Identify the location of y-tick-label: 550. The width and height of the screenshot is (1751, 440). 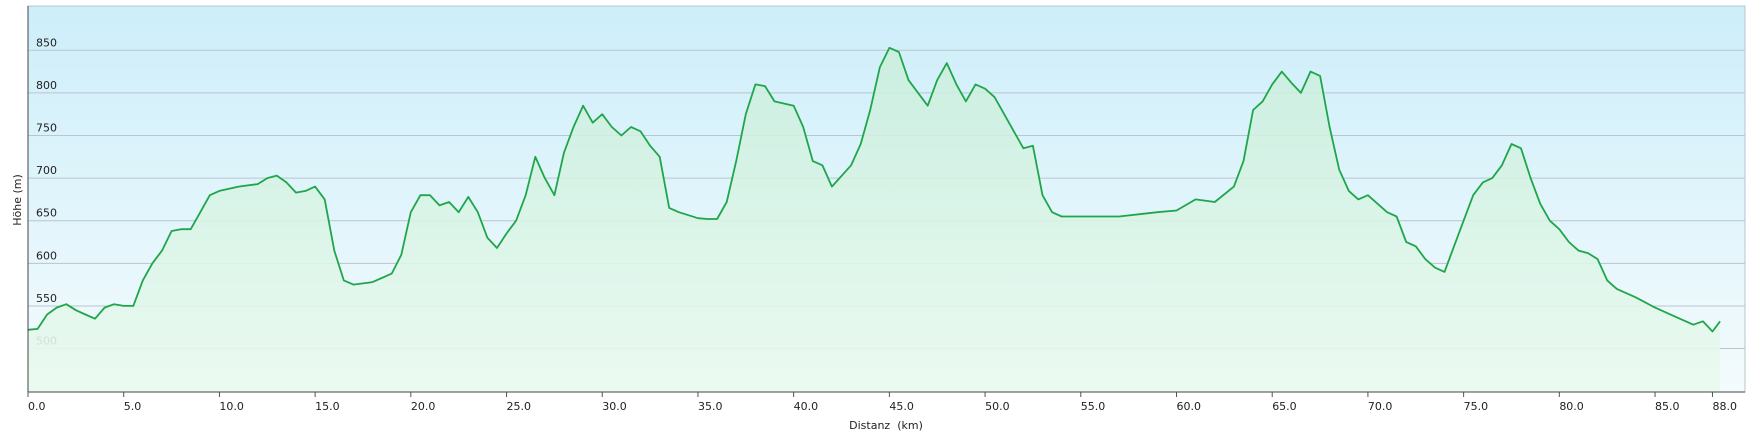
(46, 298).